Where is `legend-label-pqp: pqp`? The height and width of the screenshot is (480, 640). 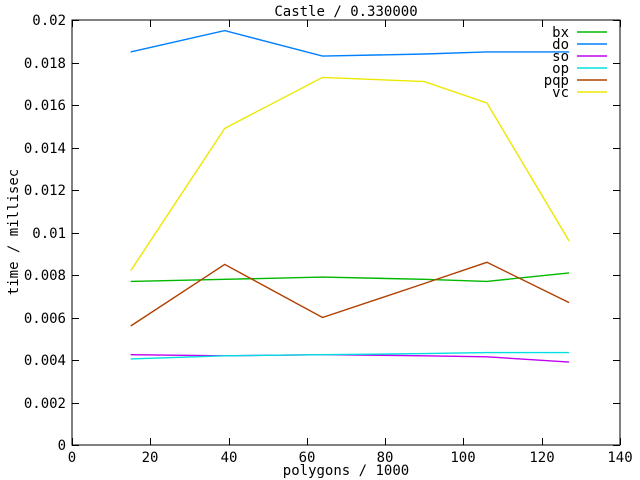
legend-label-pqp: pqp is located at coordinates (556, 81).